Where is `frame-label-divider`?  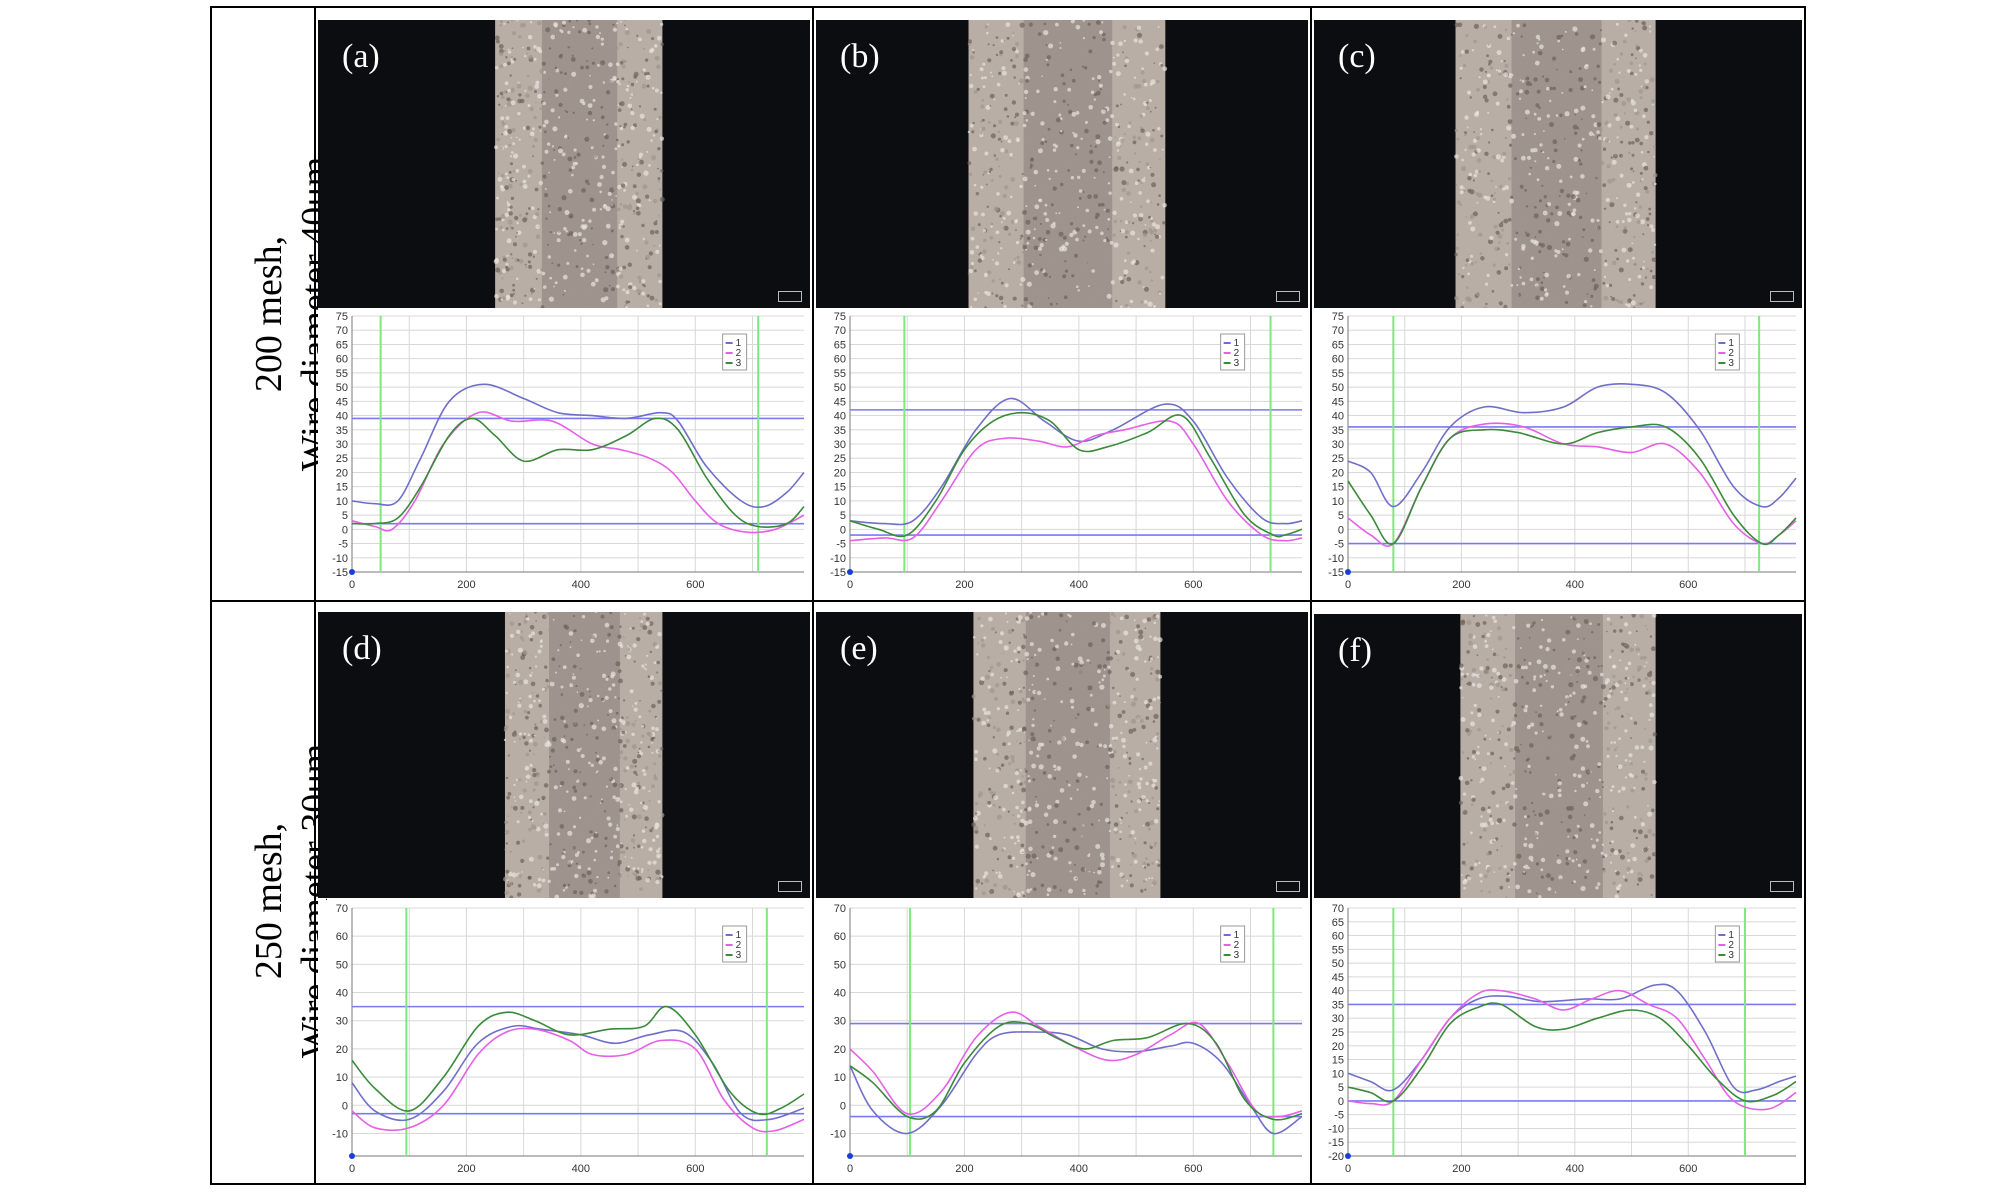
frame-label-divider is located at coordinates (315, 595).